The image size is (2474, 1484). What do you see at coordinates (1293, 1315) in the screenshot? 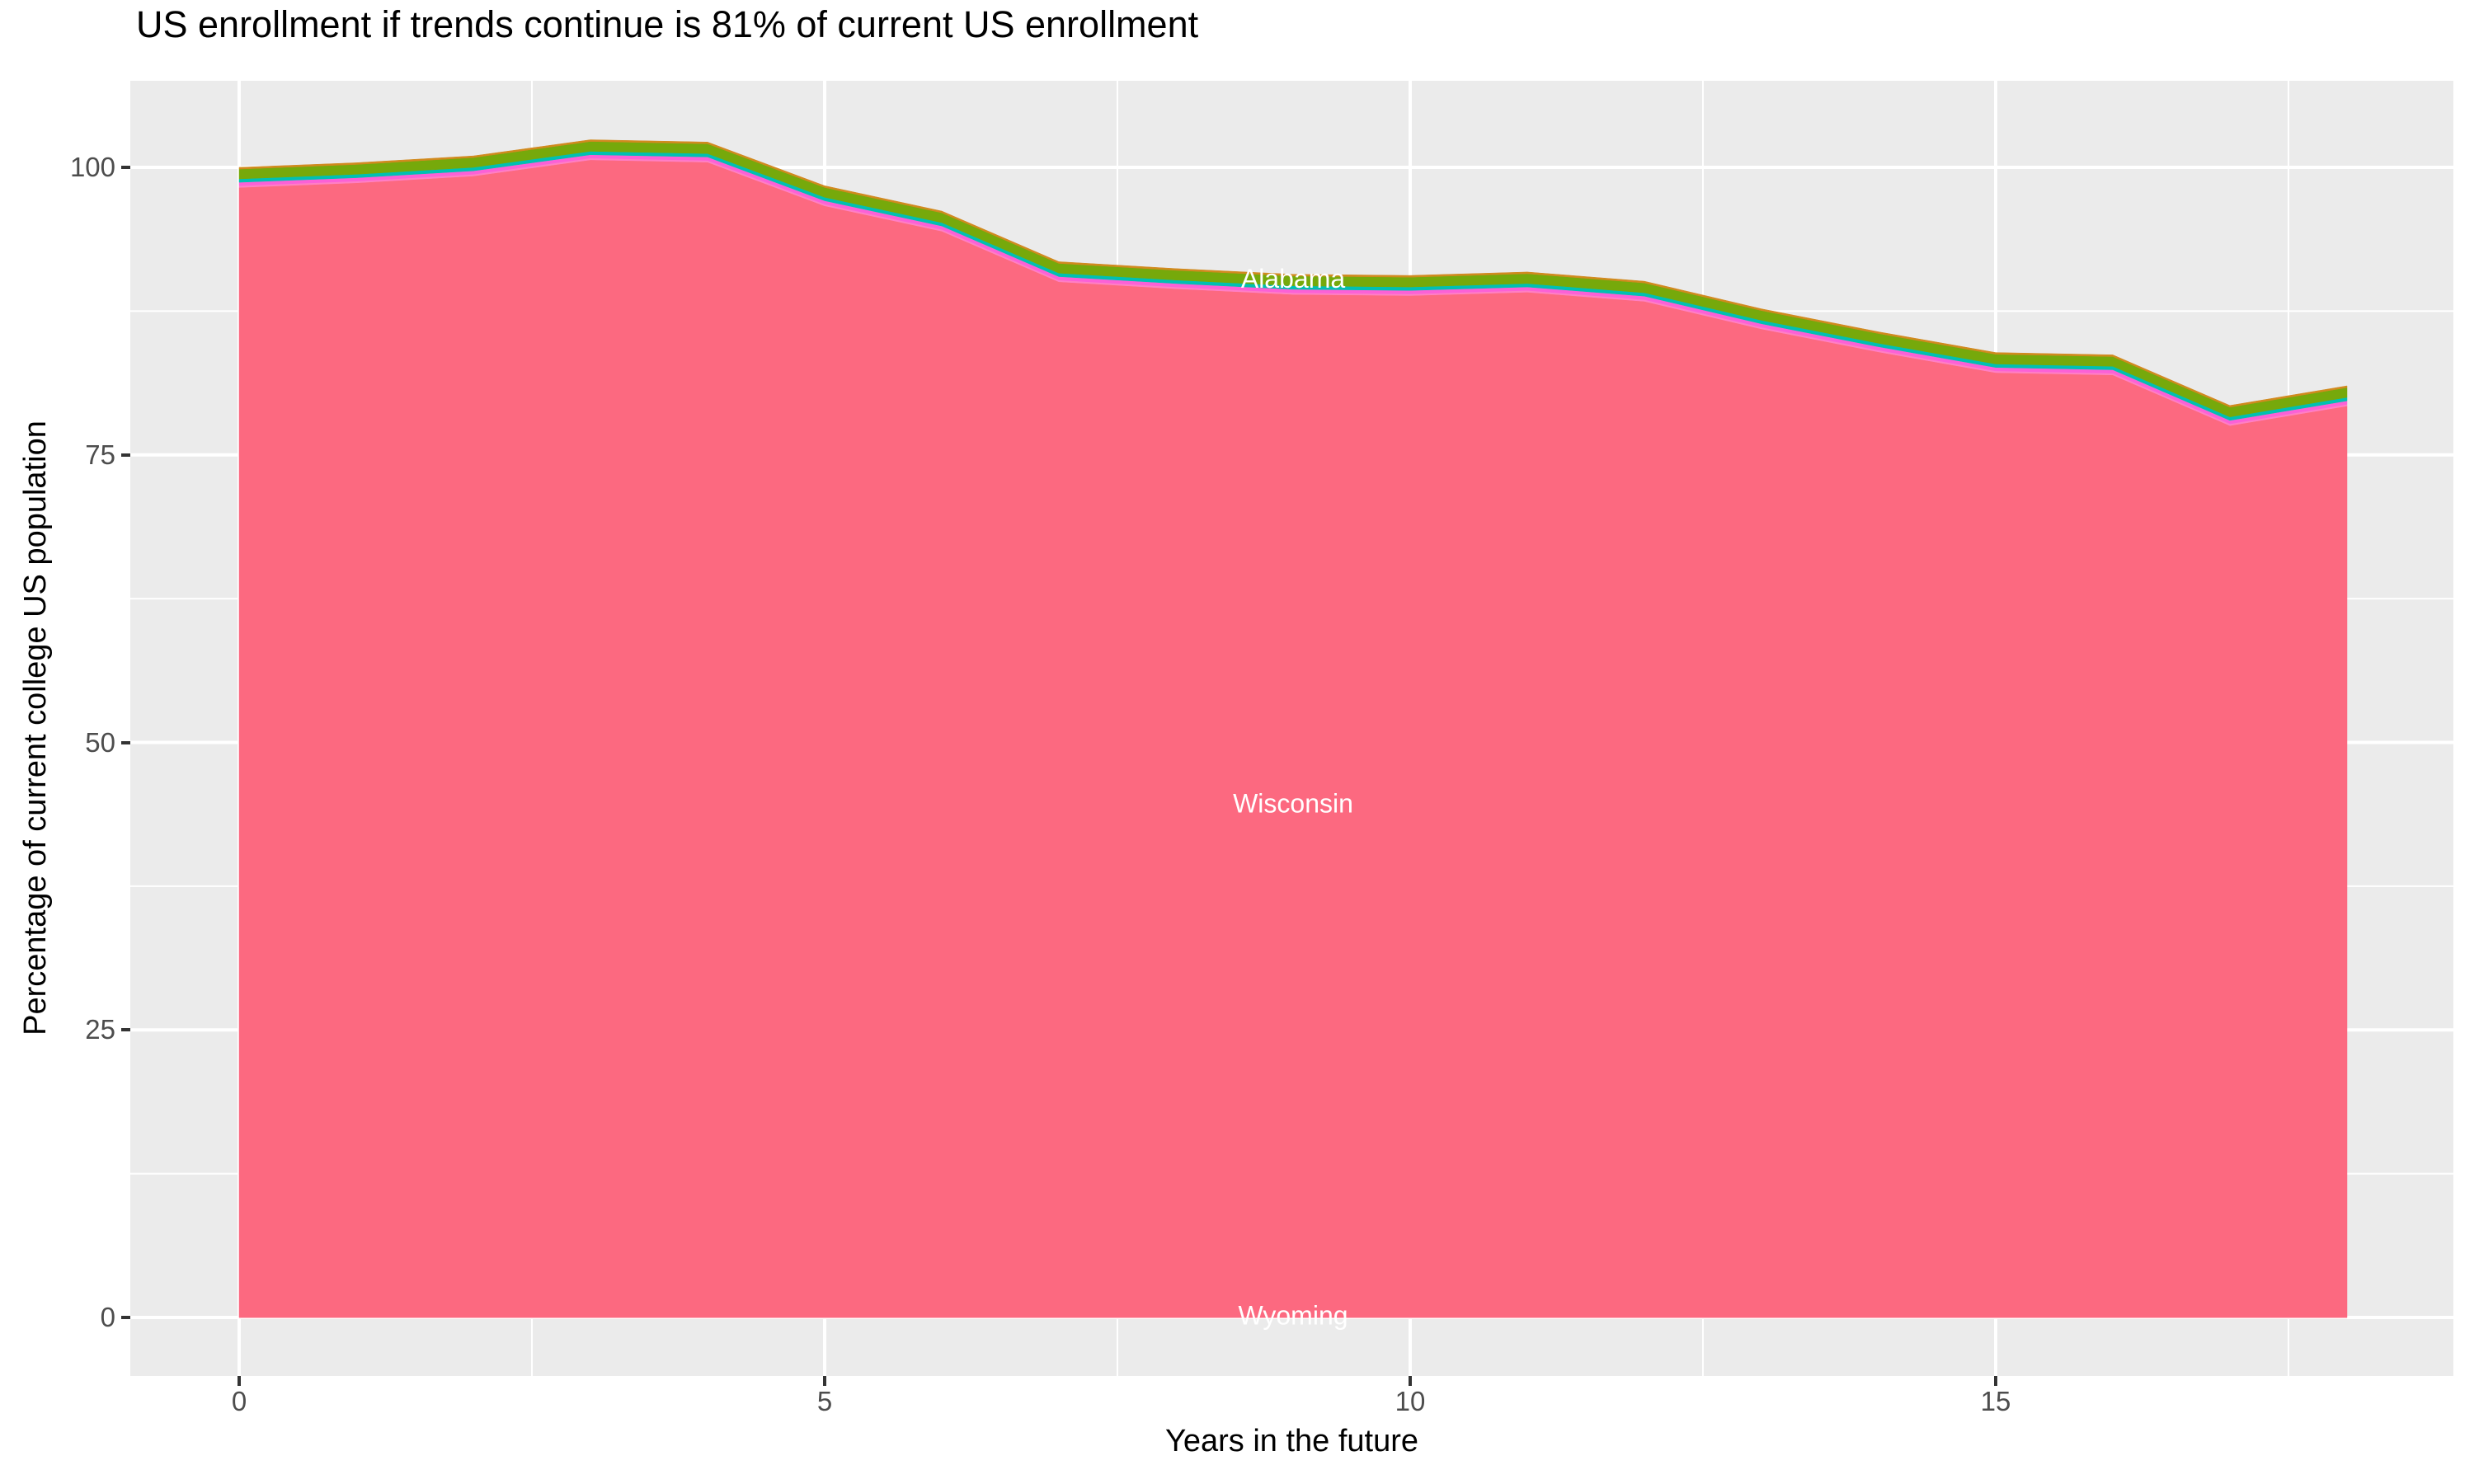
I see `band-label-wyoming: Wyoming` at bounding box center [1293, 1315].